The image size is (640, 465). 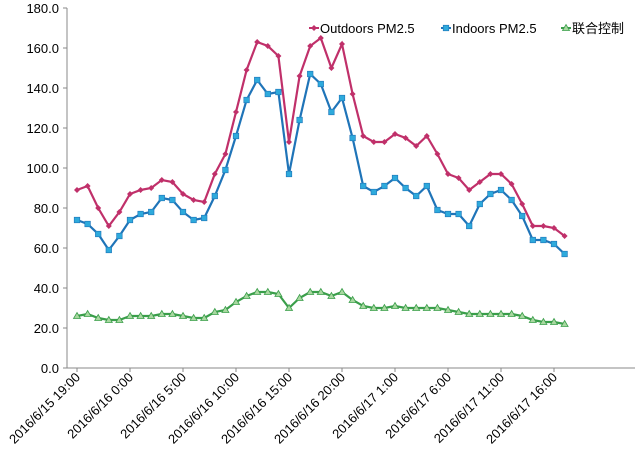 I want to click on y-tick-label: 140.0, so click(x=42, y=88).